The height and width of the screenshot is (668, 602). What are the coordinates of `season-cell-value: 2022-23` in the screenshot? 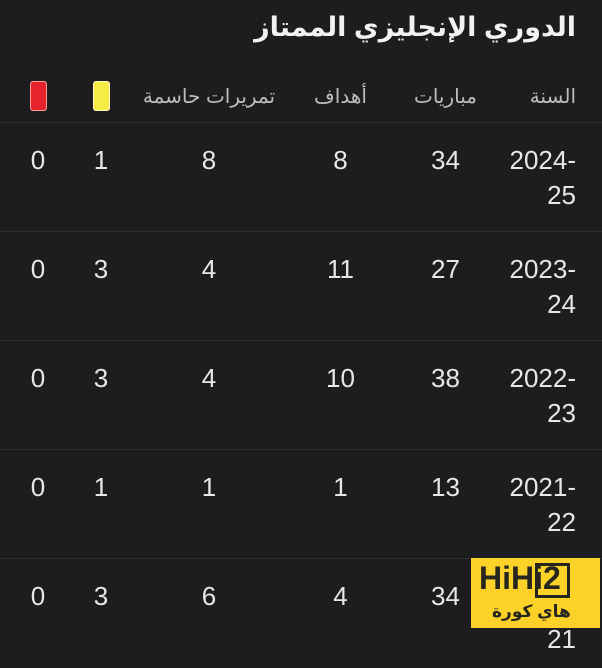 It's located at (543, 395).